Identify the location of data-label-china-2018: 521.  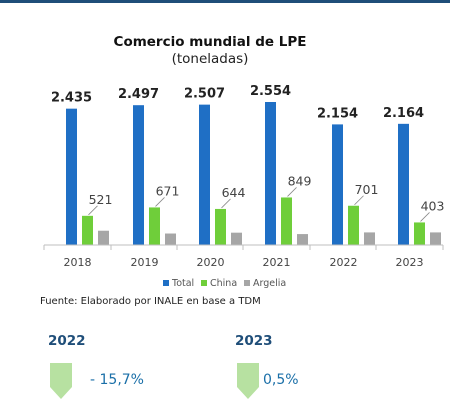
(101, 199).